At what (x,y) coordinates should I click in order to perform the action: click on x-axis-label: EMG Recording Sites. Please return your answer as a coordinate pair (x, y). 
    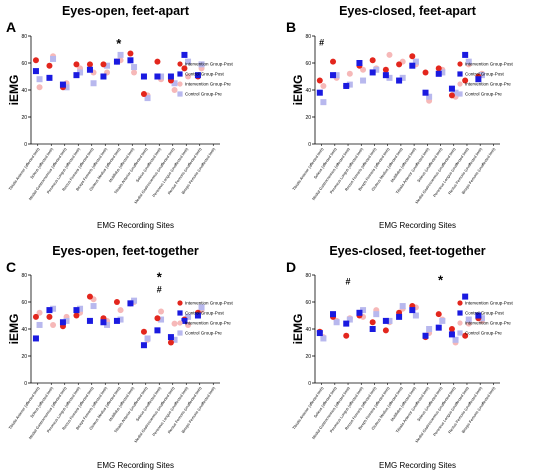
    Looking at the image, I should click on (417, 465).